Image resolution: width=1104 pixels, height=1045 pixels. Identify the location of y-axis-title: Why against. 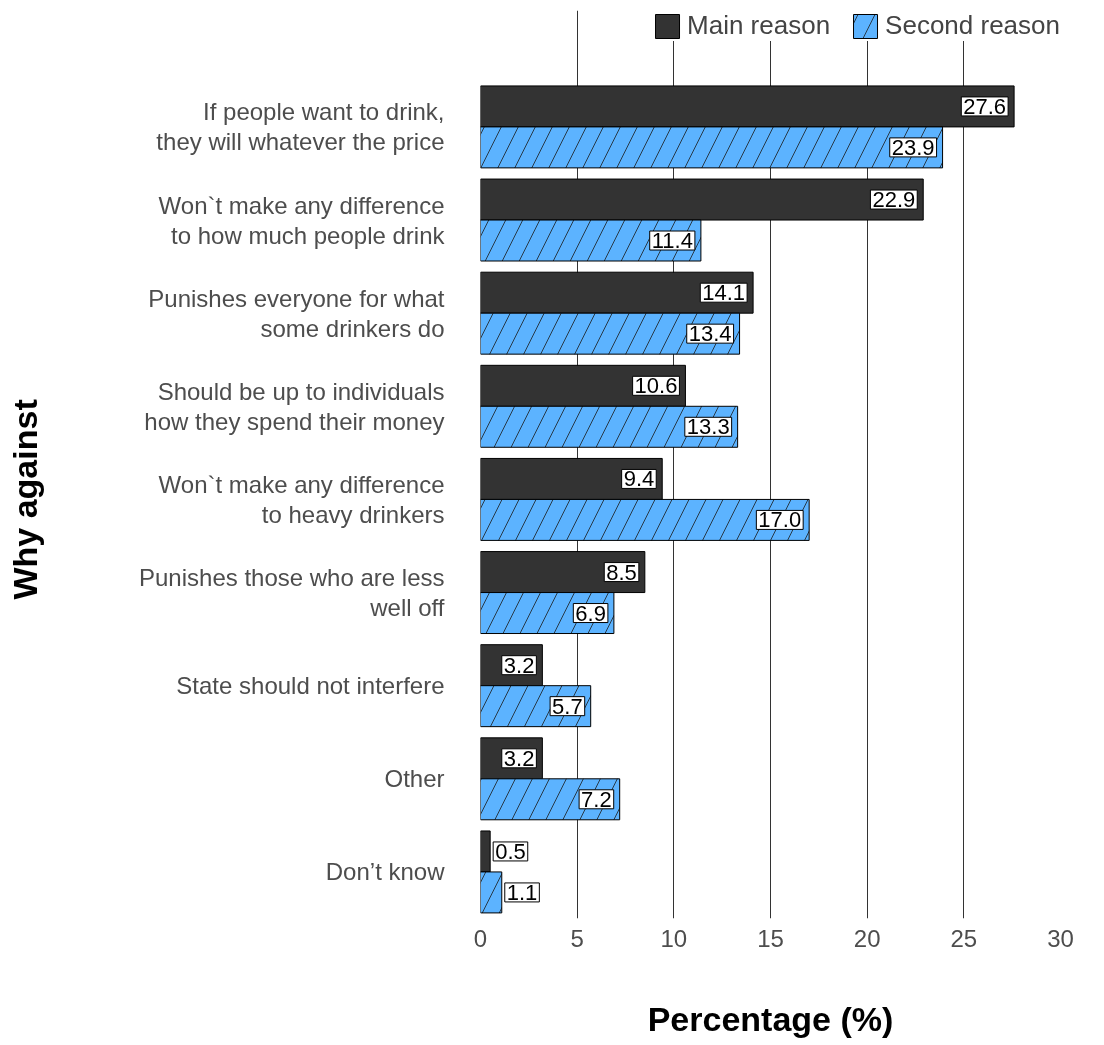
(24, 499).